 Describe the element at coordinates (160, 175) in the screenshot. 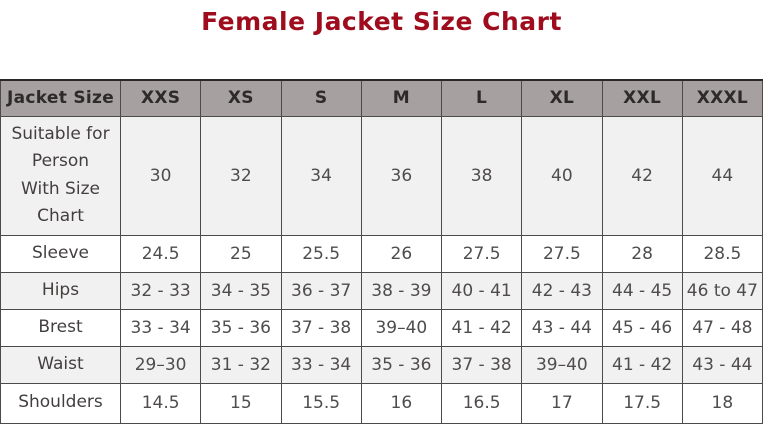

I see `size-cell: 30` at that location.